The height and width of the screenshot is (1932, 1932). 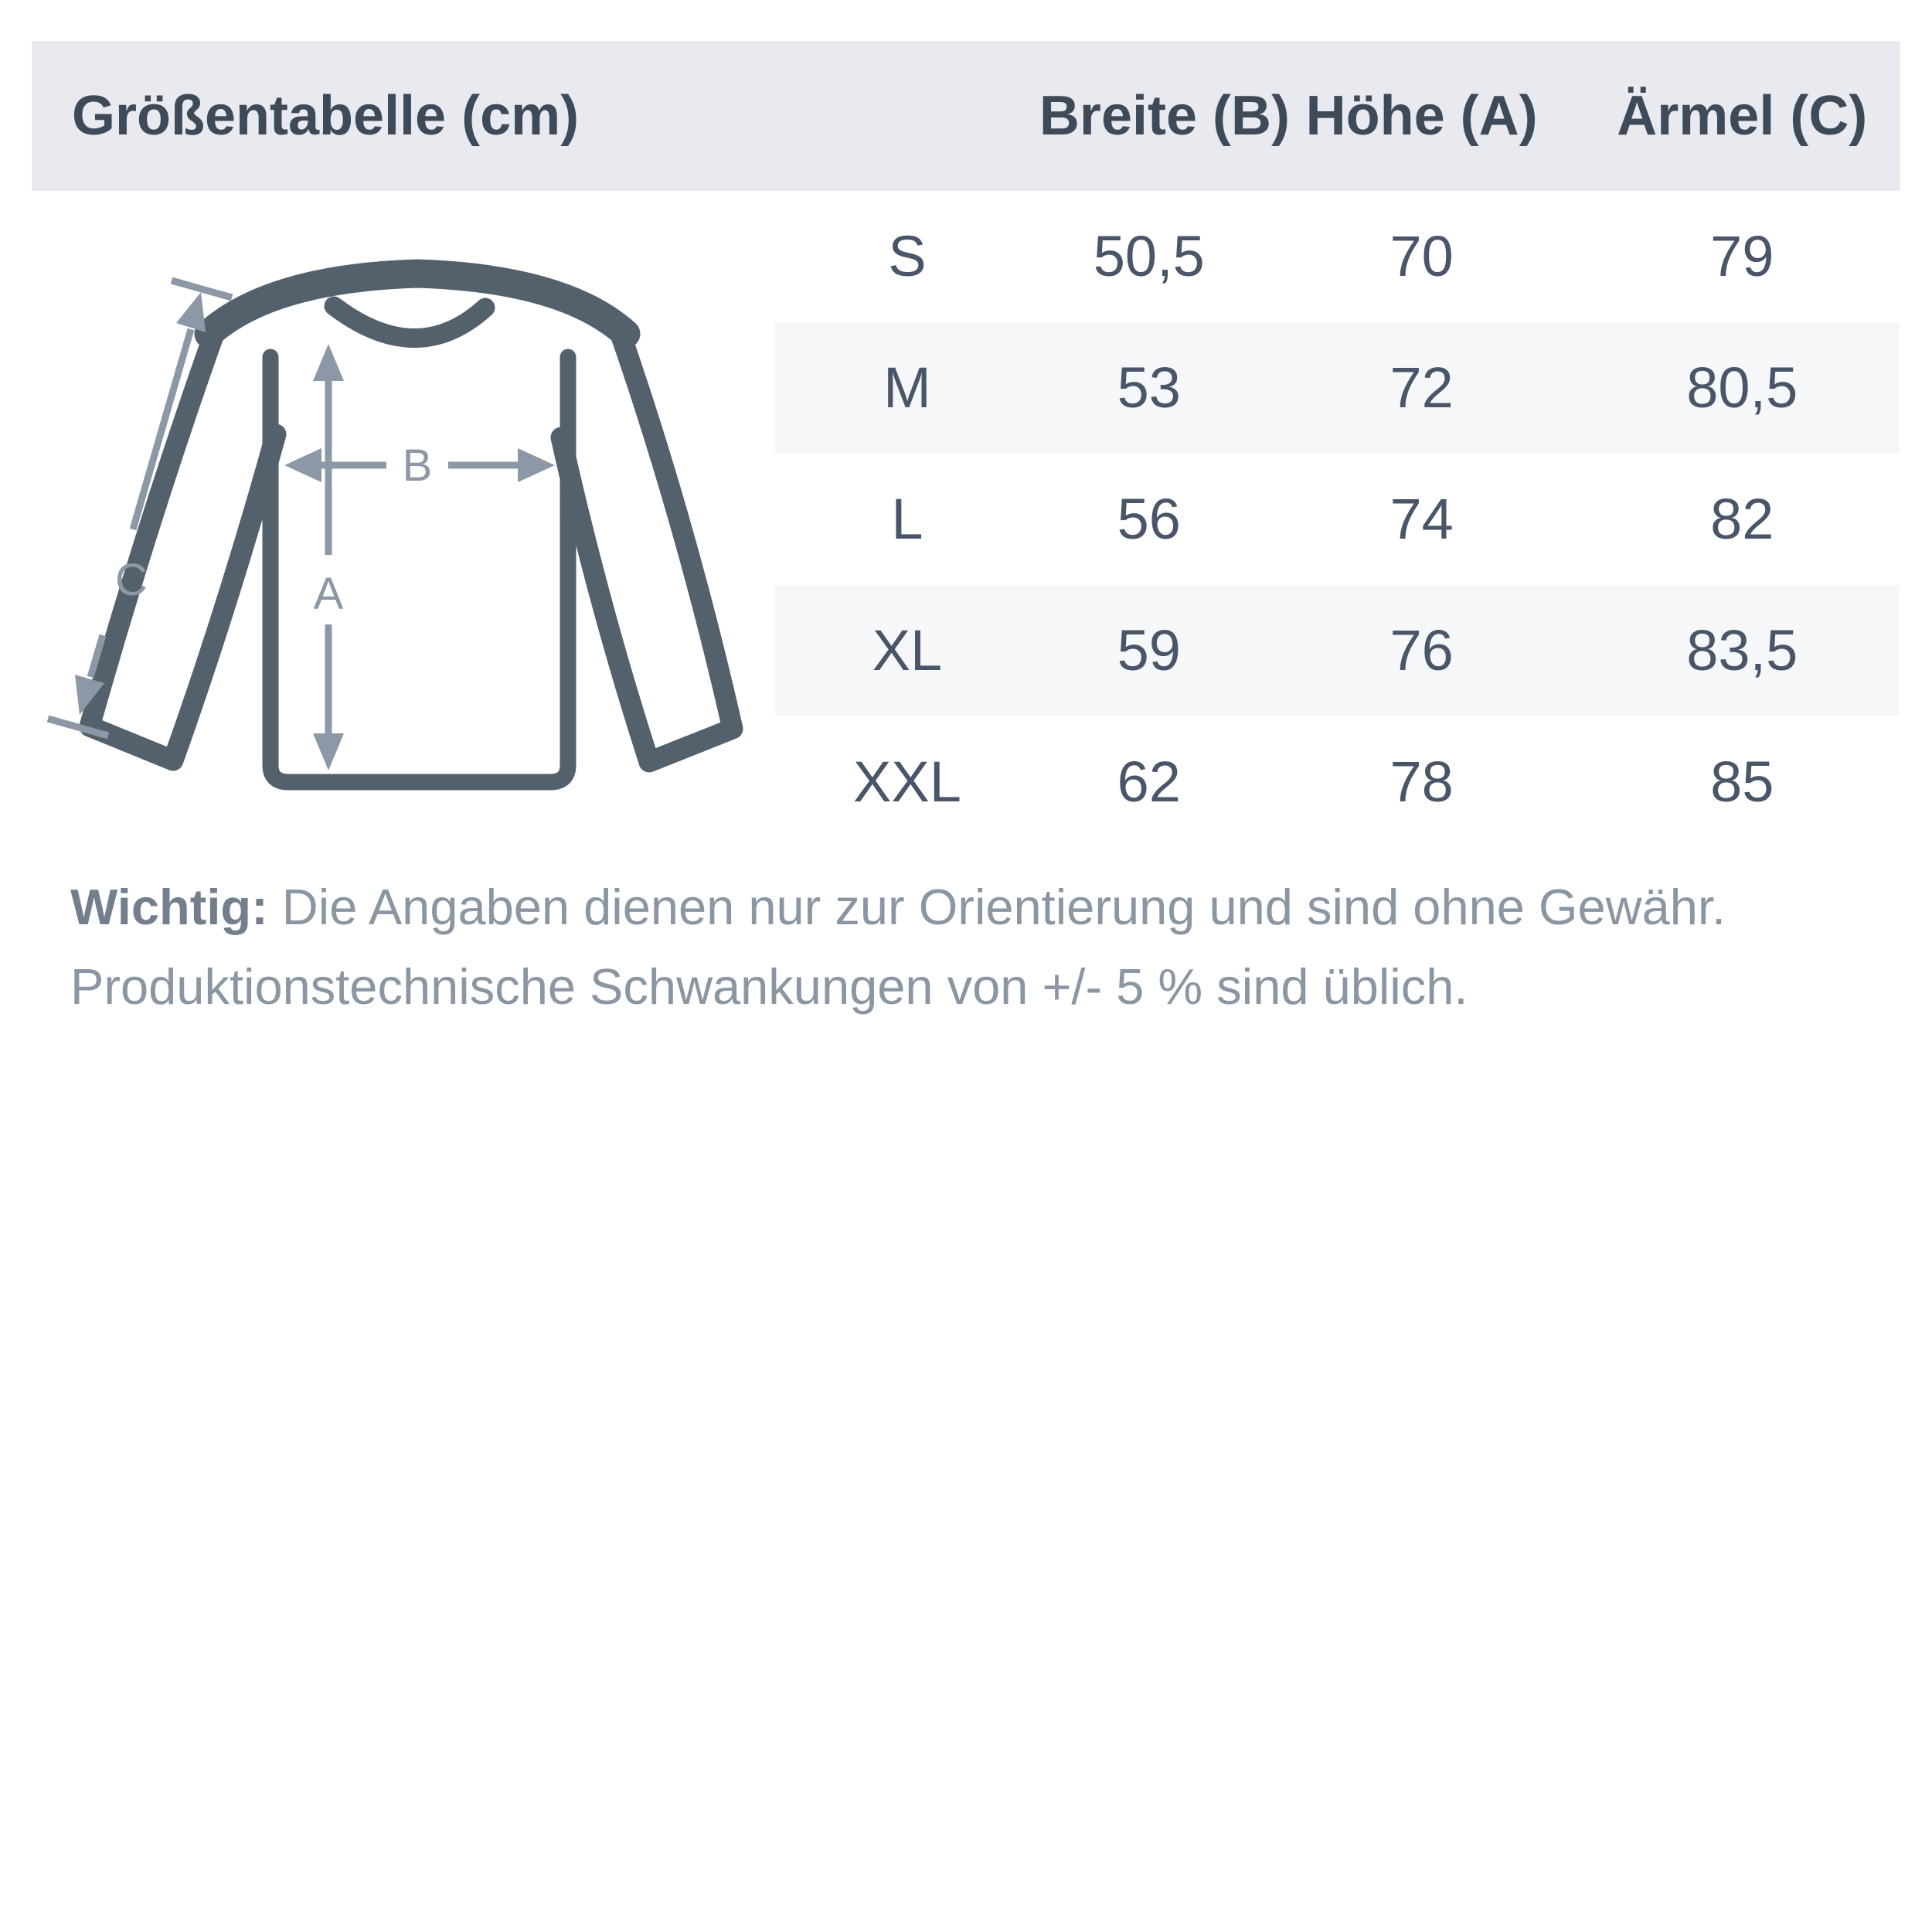 I want to click on size-label: XL, so click(x=907, y=650).